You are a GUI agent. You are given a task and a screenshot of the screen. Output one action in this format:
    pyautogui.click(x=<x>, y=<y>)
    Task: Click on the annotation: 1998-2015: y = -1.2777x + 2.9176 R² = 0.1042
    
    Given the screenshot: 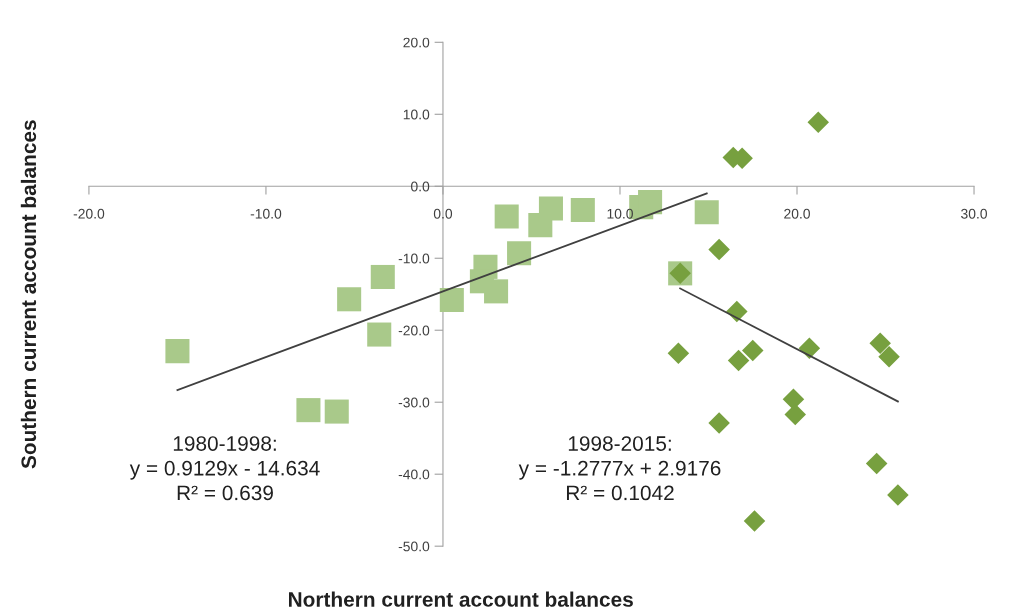 What is the action you would take?
    pyautogui.click(x=619, y=468)
    